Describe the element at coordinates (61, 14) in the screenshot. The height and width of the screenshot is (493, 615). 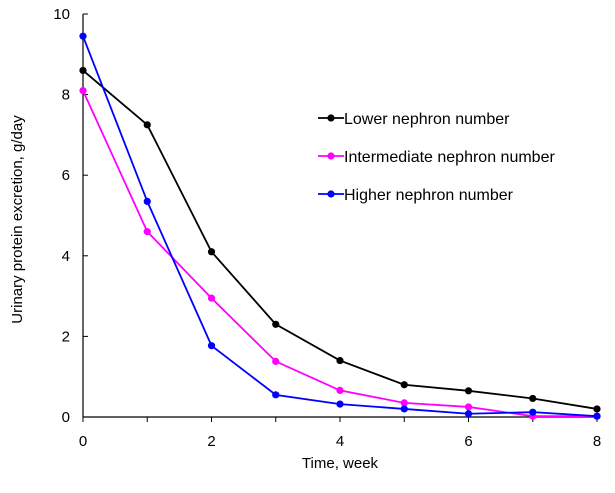
I see `y-tick-label: 10` at that location.